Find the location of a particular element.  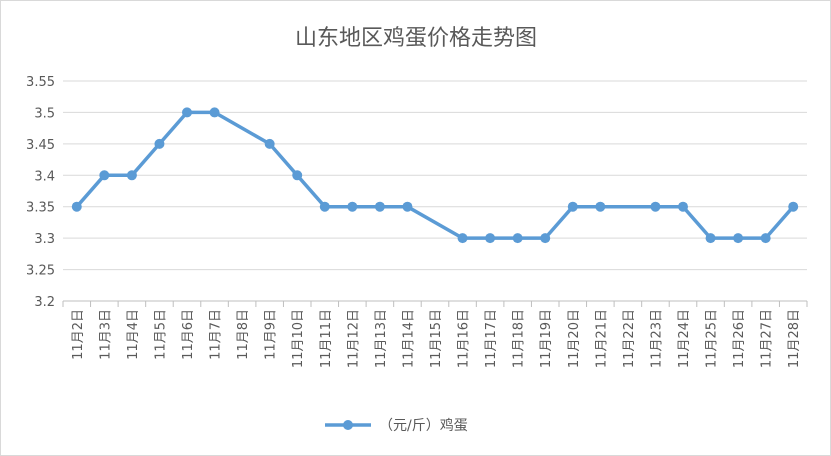

x-tick-label: 11月20日 is located at coordinates (574, 338).